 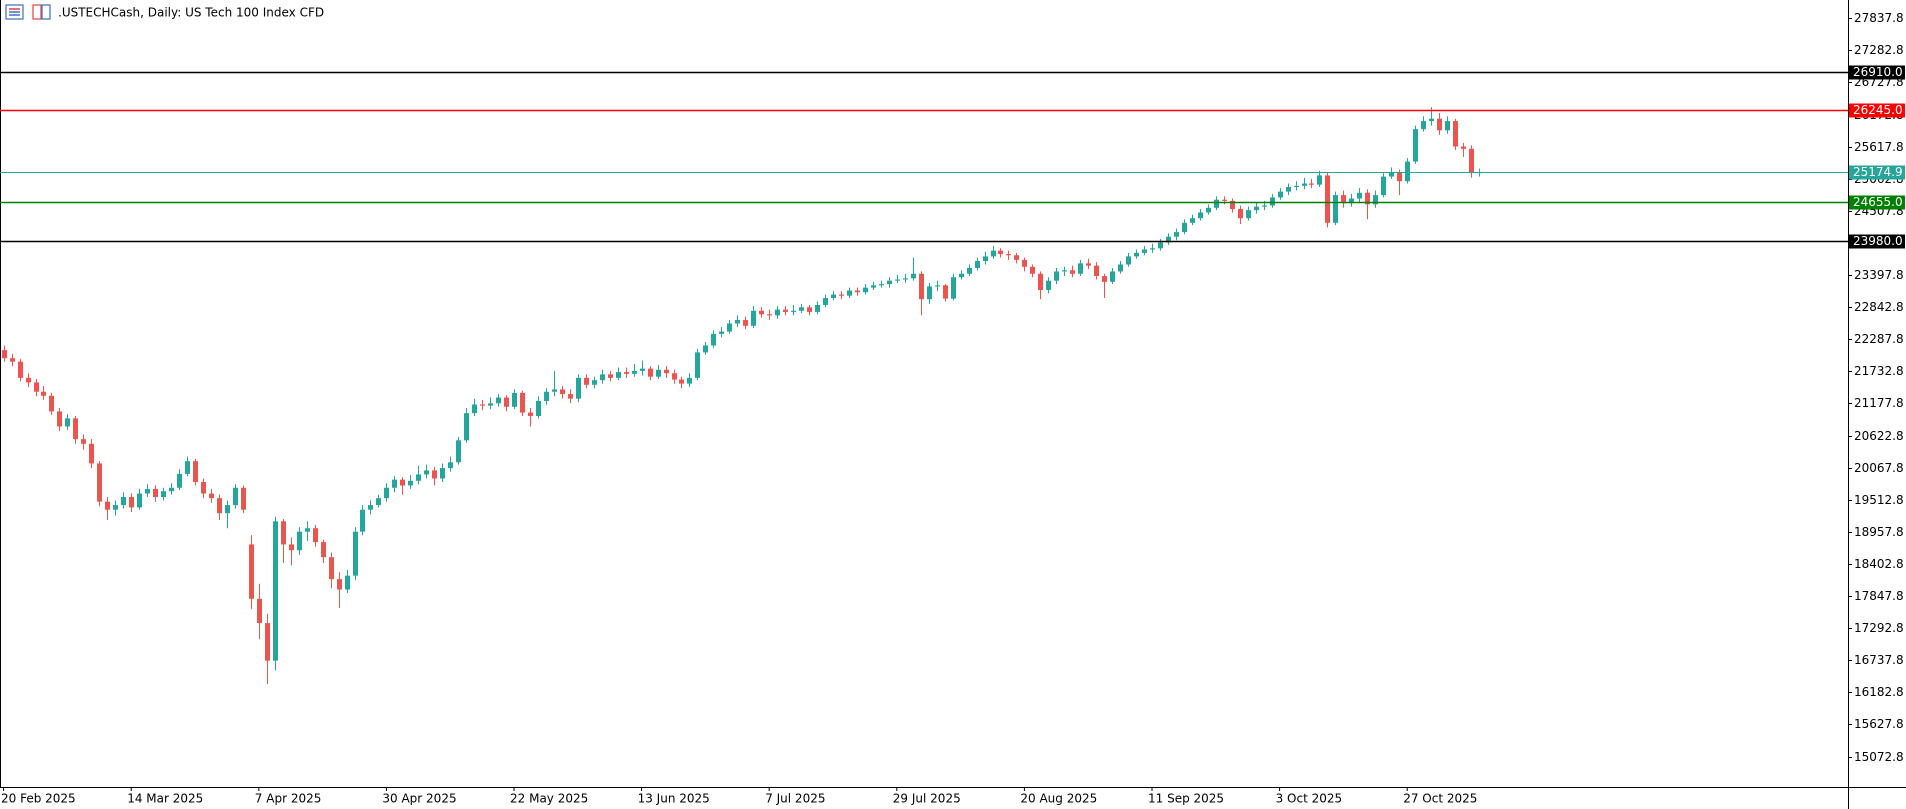 I want to click on y-tick-label: 17847.8, so click(x=1879, y=596).